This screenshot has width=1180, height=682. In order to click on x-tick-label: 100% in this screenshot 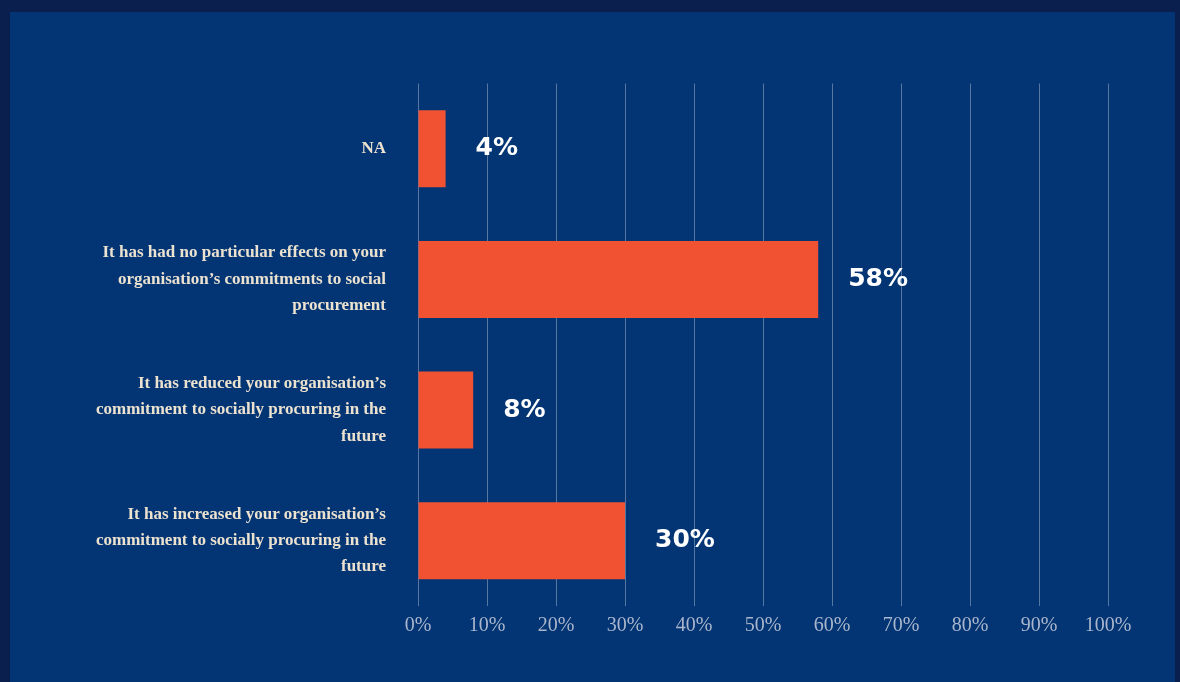, I will do `click(1108, 624)`.